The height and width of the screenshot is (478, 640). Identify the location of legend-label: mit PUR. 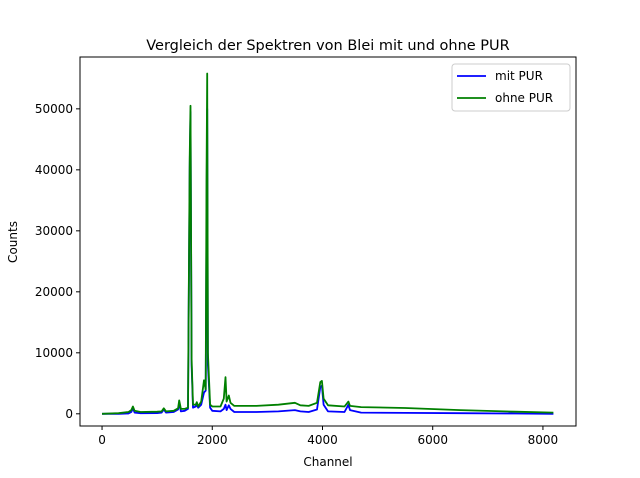
(519, 76).